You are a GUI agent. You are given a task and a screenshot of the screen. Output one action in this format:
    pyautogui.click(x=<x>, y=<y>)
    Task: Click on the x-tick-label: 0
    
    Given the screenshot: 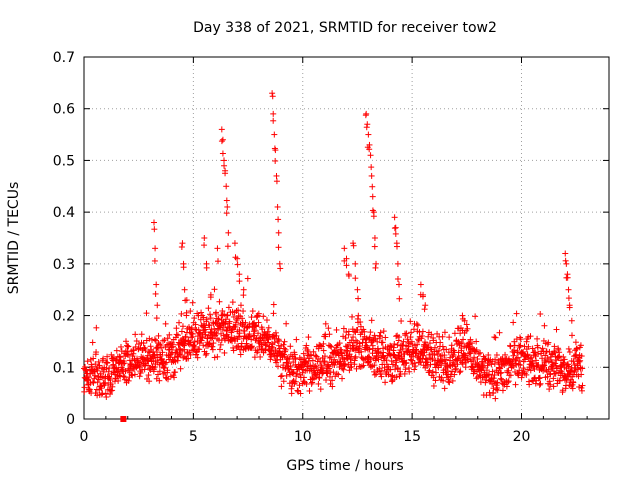 What is the action you would take?
    pyautogui.click(x=84, y=437)
    